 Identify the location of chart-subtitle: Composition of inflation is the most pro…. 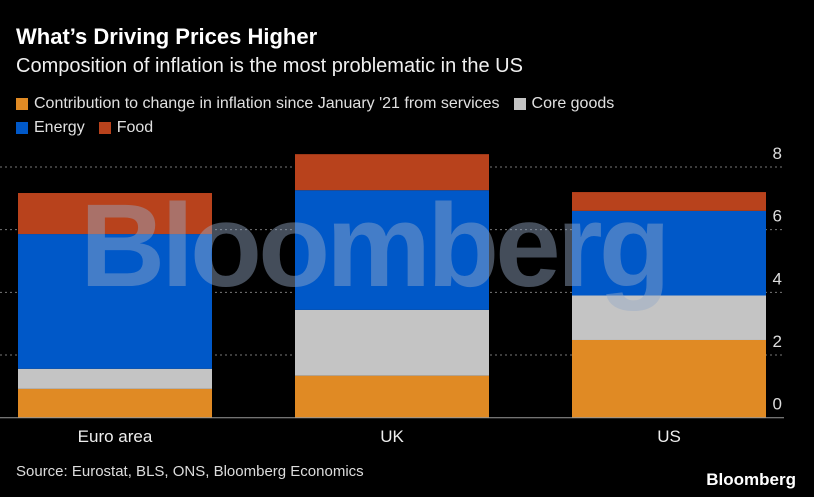
(269, 66).